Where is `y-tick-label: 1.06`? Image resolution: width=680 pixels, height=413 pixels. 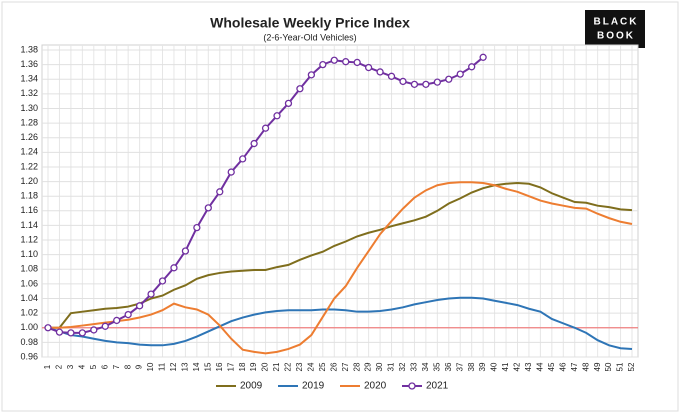 y-tick-label: 1.06 is located at coordinates (29, 283).